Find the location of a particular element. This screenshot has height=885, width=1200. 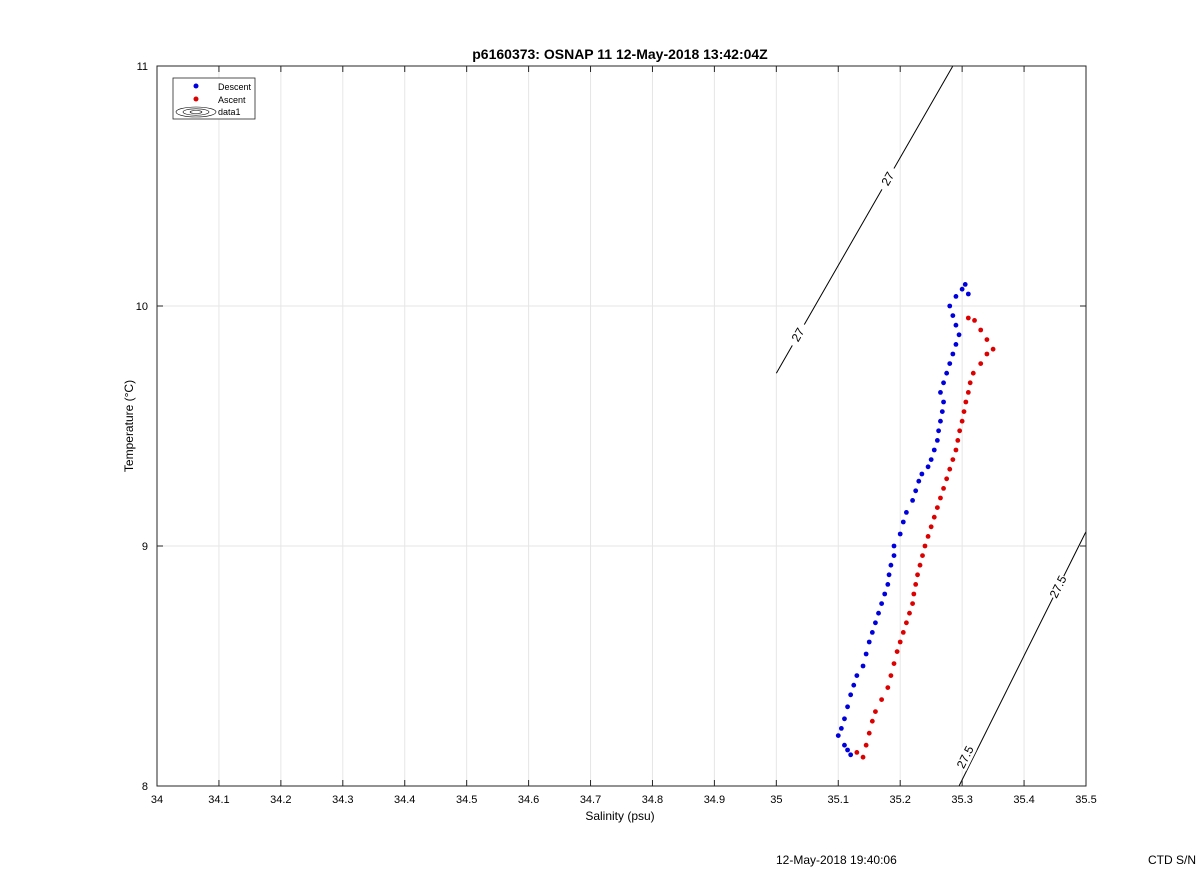

x-tick-label: 34.9 is located at coordinates (714, 800).